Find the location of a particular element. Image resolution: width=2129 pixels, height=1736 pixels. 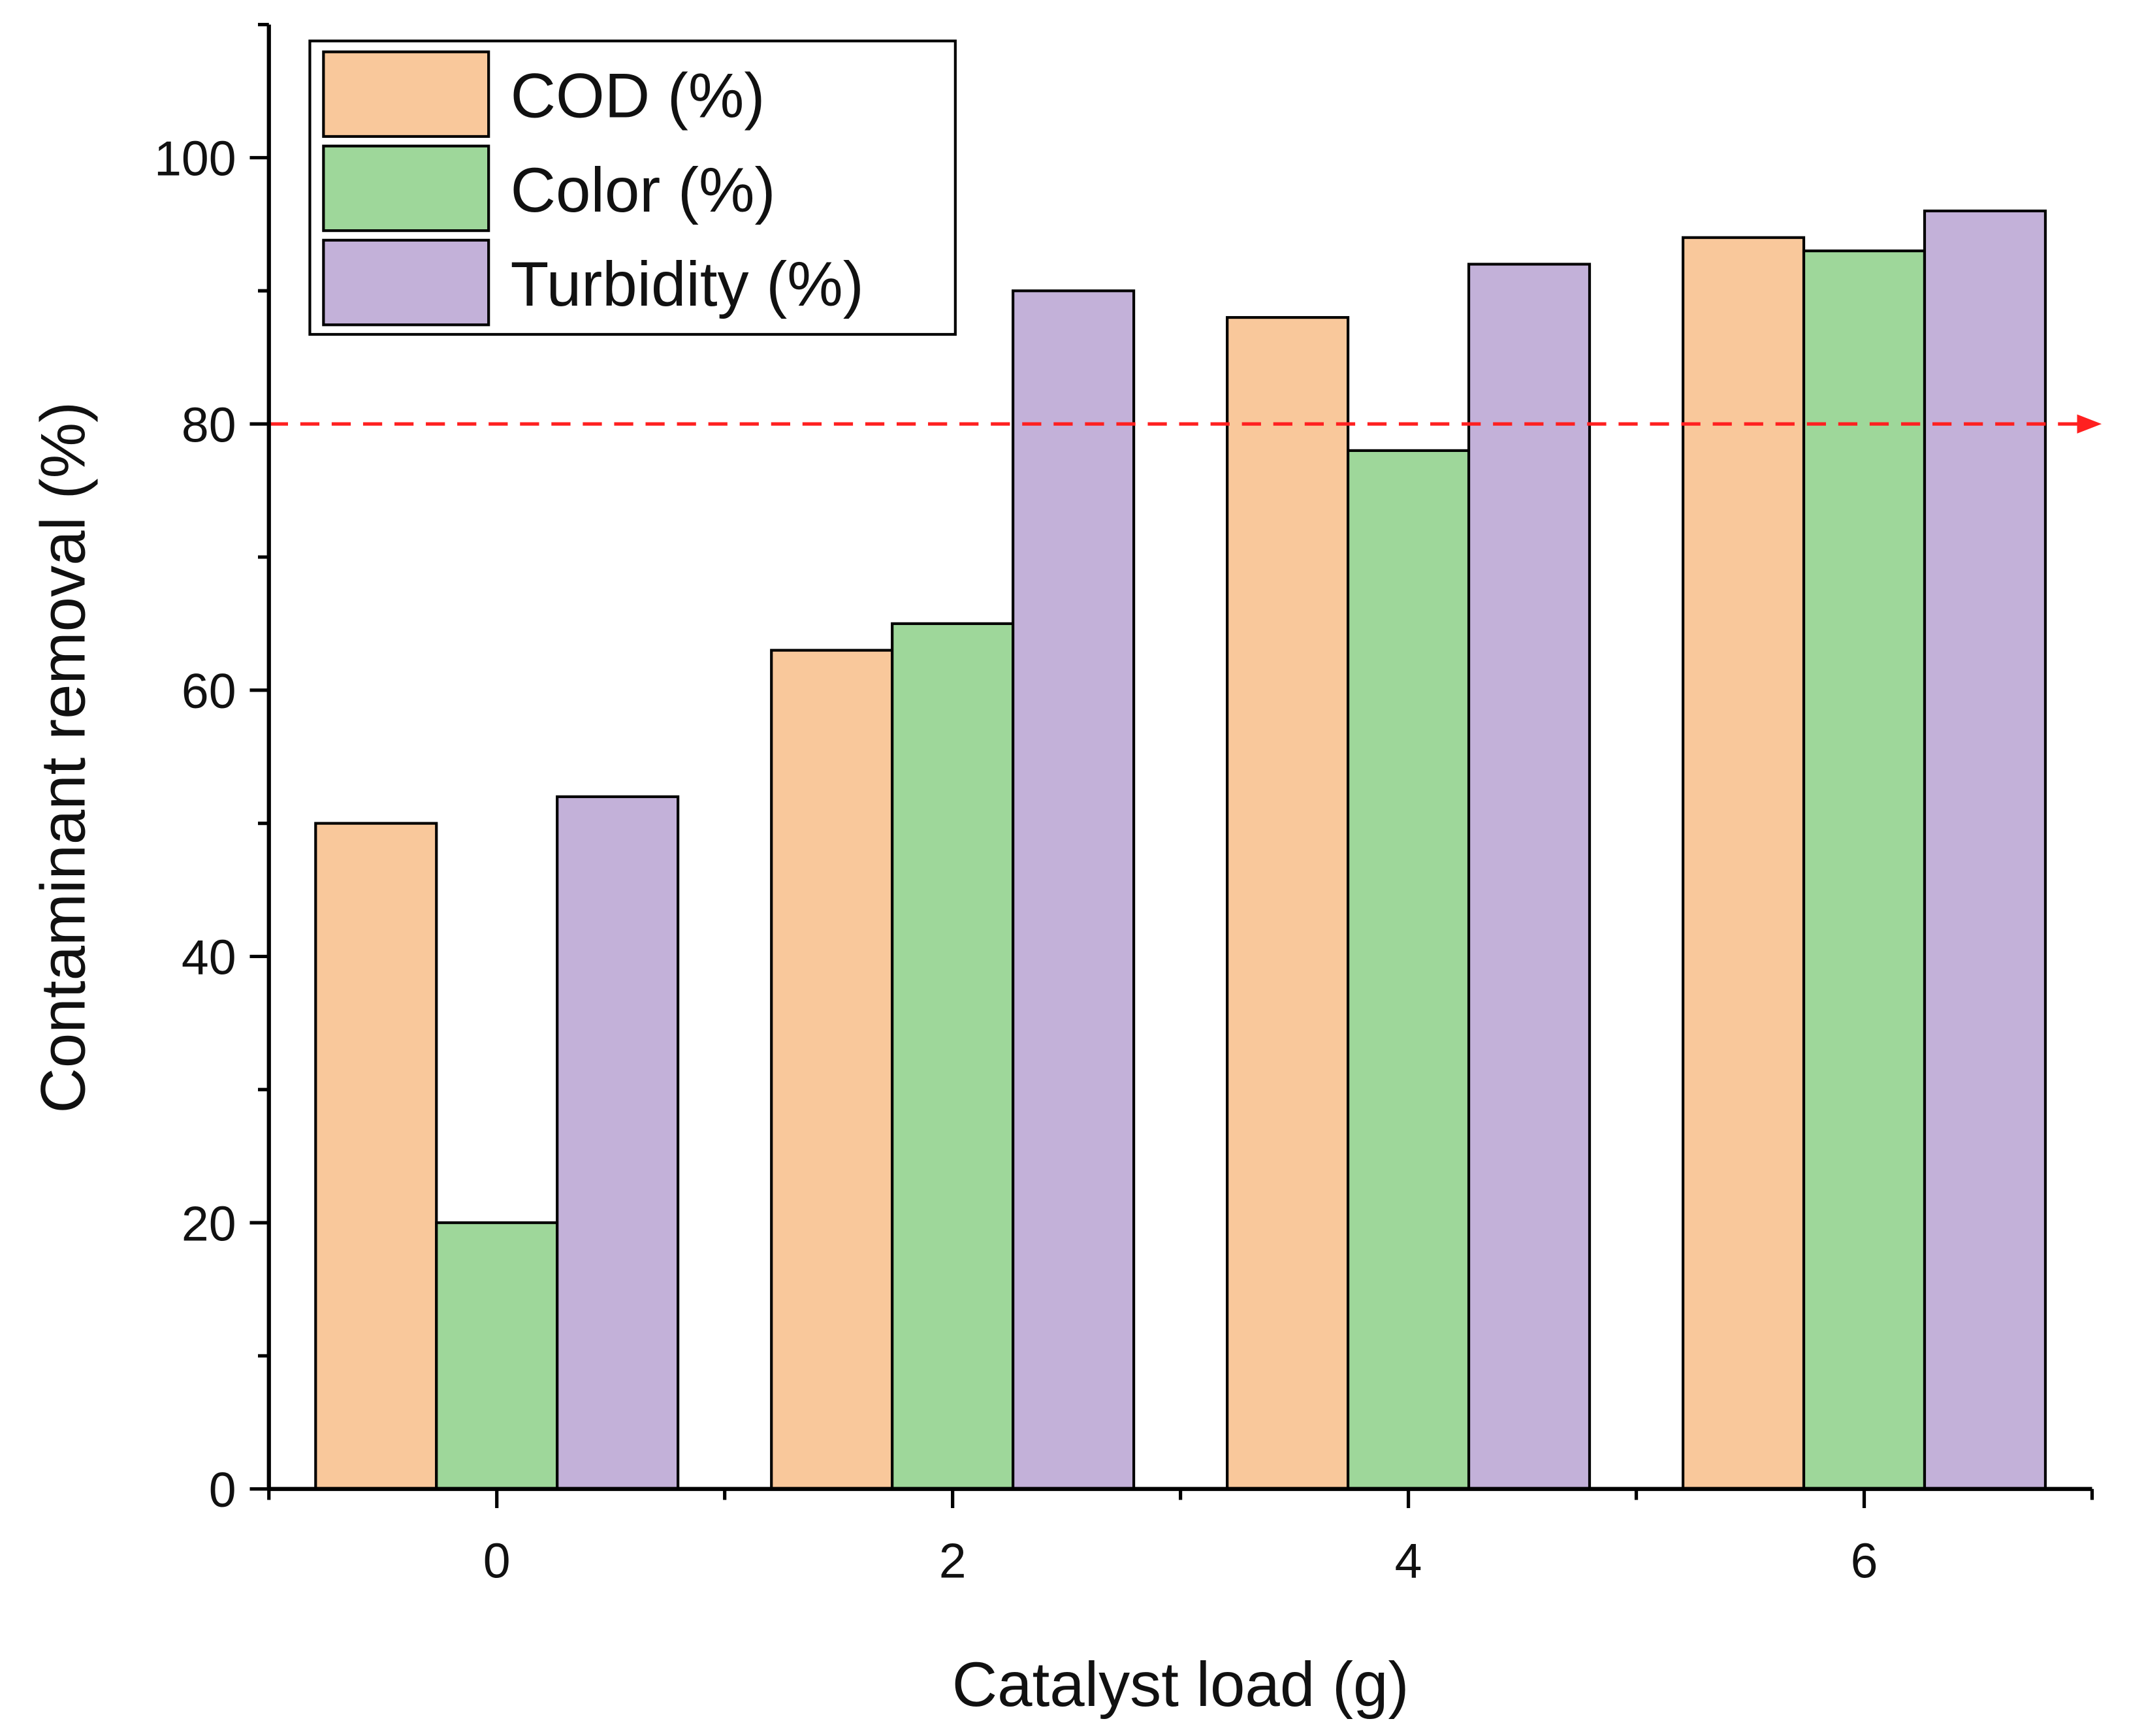

reference-line-layer is located at coordinates (1185, 424).